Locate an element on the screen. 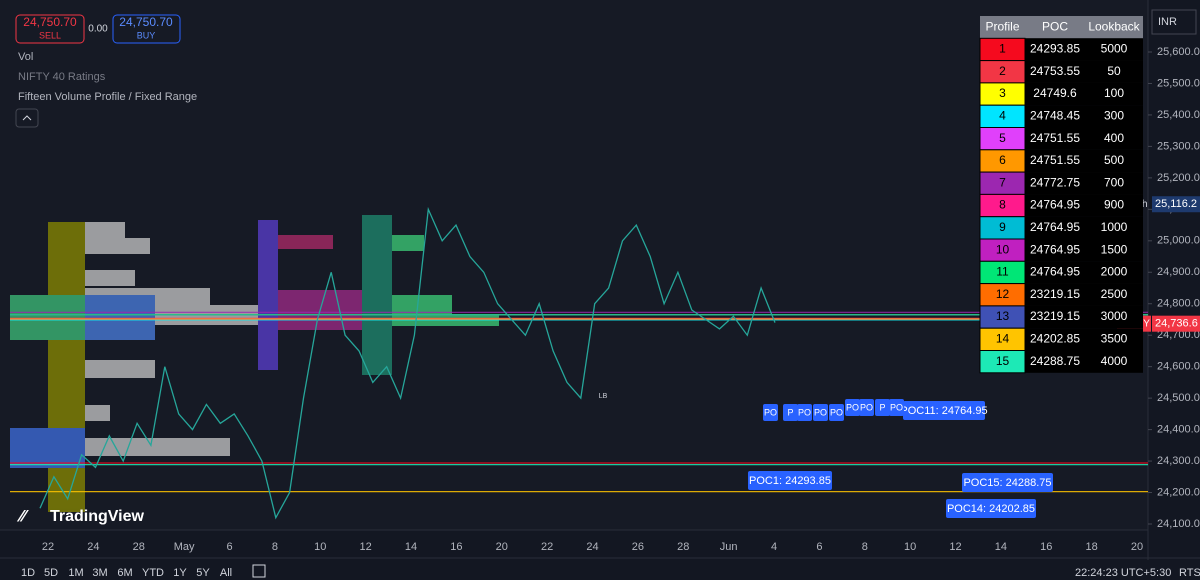 The image size is (1200, 580). logo-mark: ⁄⁄ is located at coordinates (22, 515).